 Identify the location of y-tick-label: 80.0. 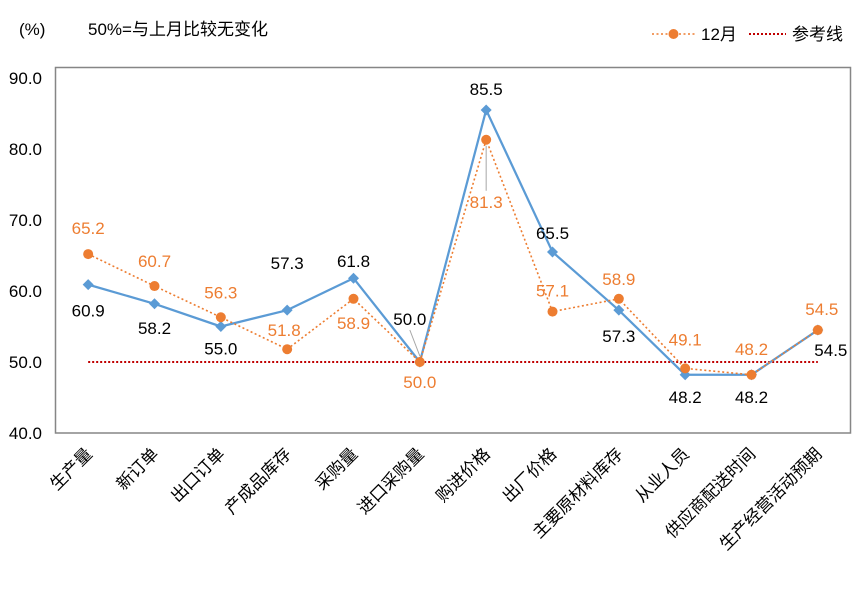
(25, 149).